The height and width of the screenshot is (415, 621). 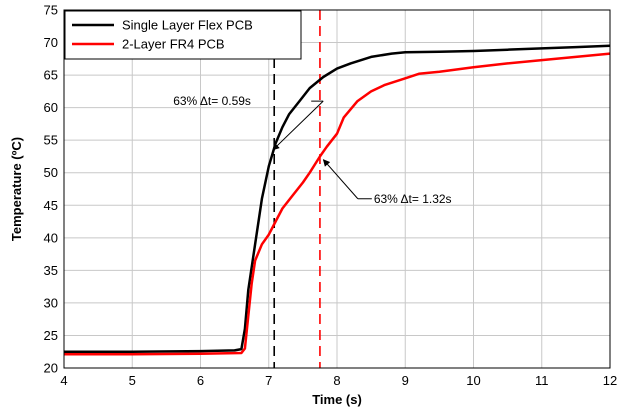 What do you see at coordinates (51, 270) in the screenshot?
I see `y-tick-label: 35` at bounding box center [51, 270].